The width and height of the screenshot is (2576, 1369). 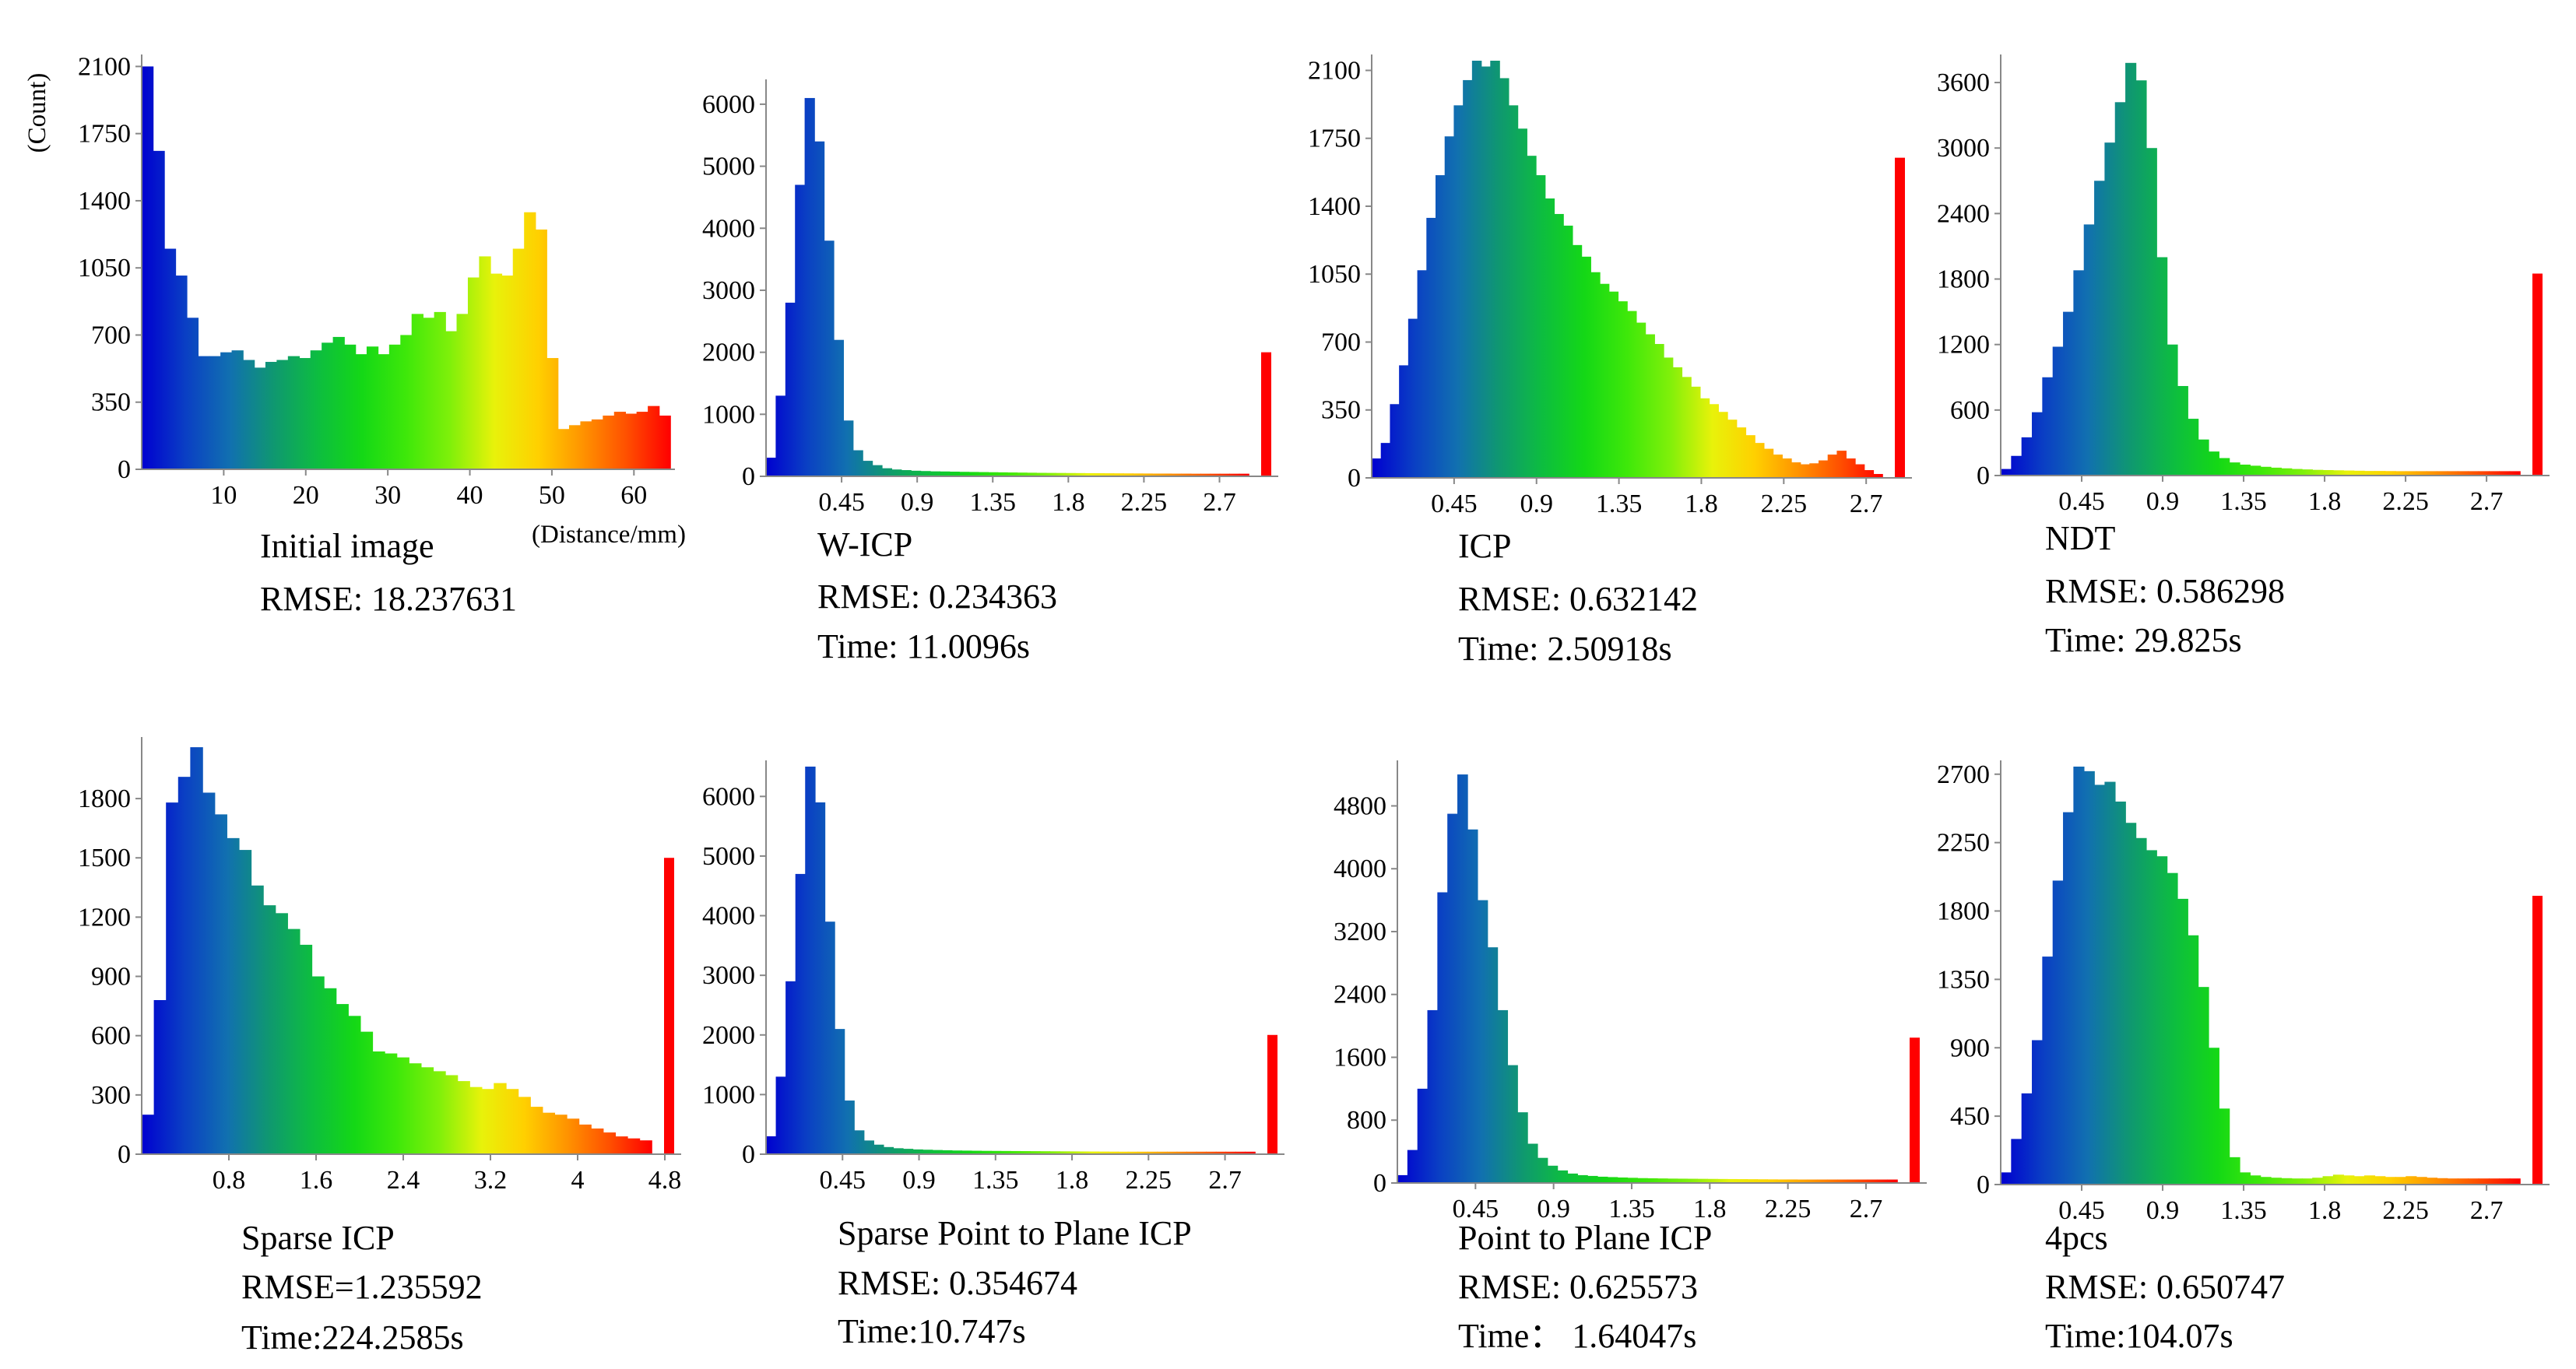 What do you see at coordinates (104, 134) in the screenshot?
I see `y-tick-label: 1750` at bounding box center [104, 134].